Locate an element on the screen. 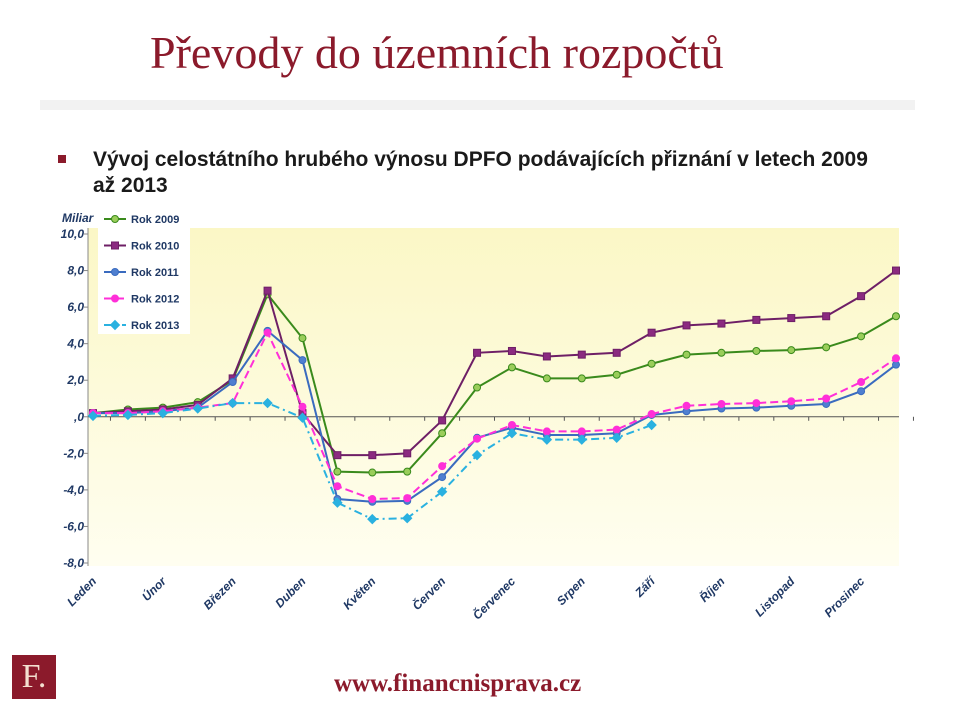  x-tick-label: Říjen is located at coordinates (711, 589).